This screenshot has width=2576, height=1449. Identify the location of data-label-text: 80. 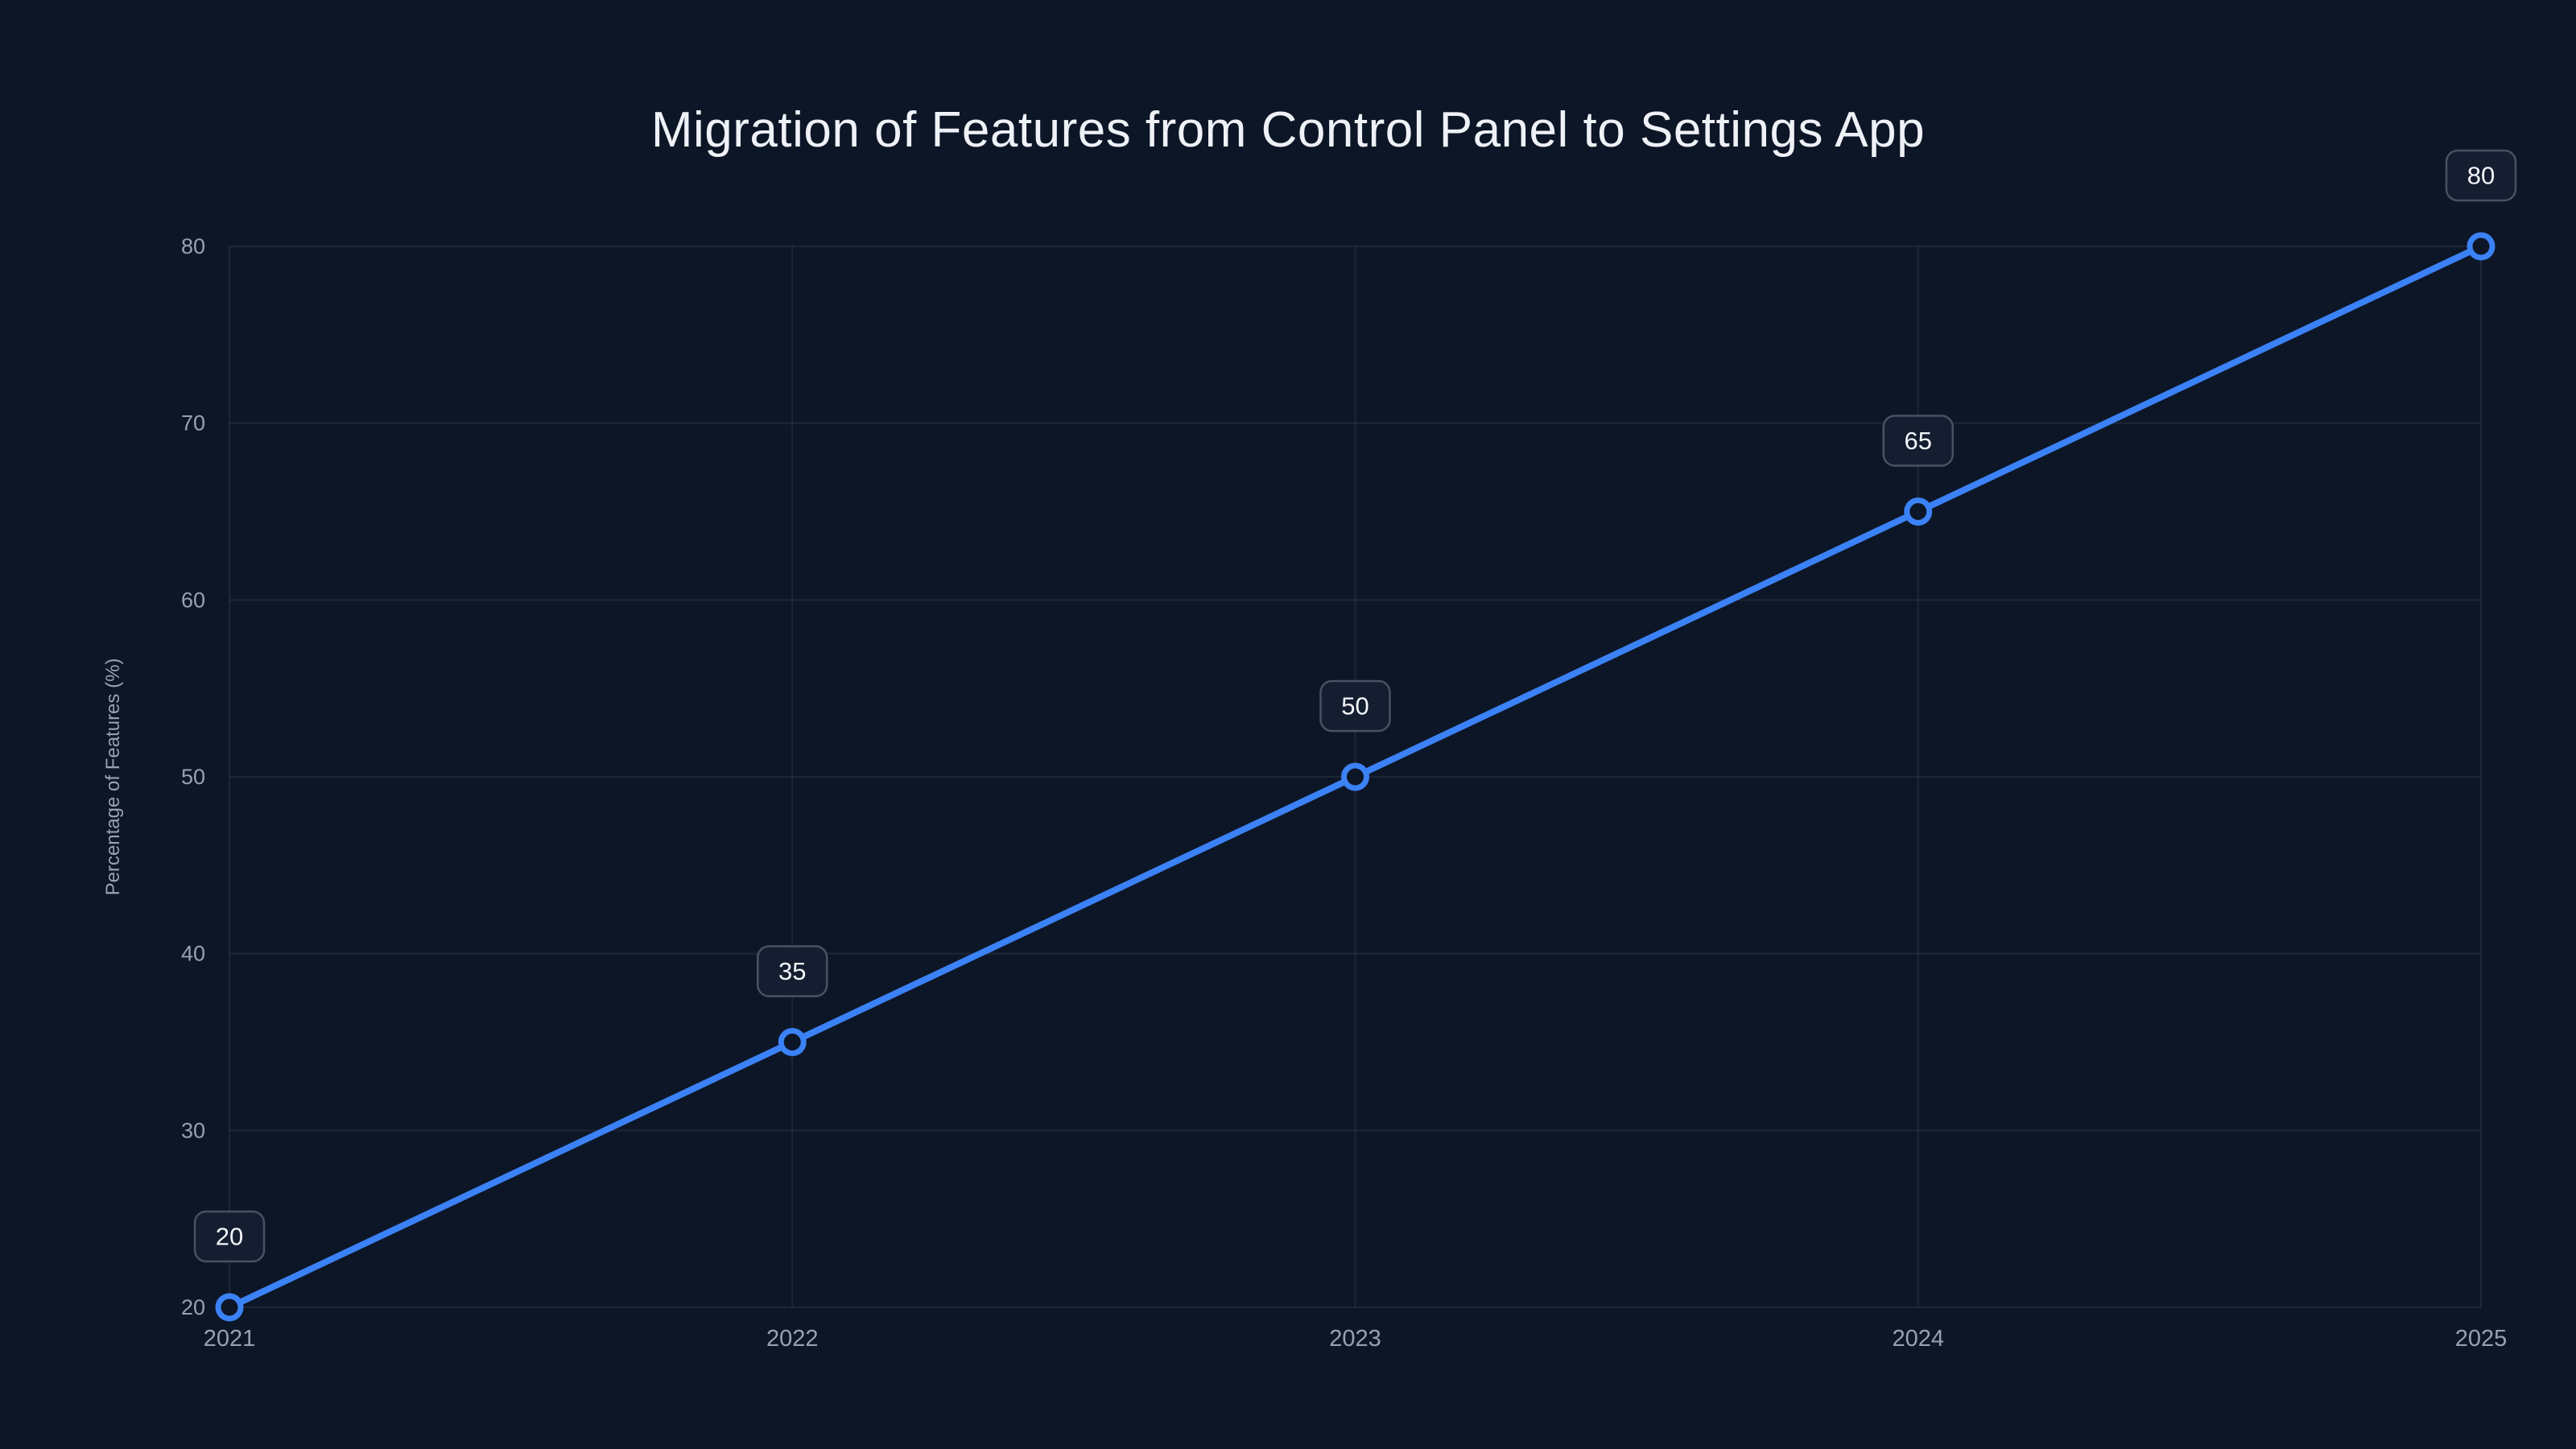
(2481, 176).